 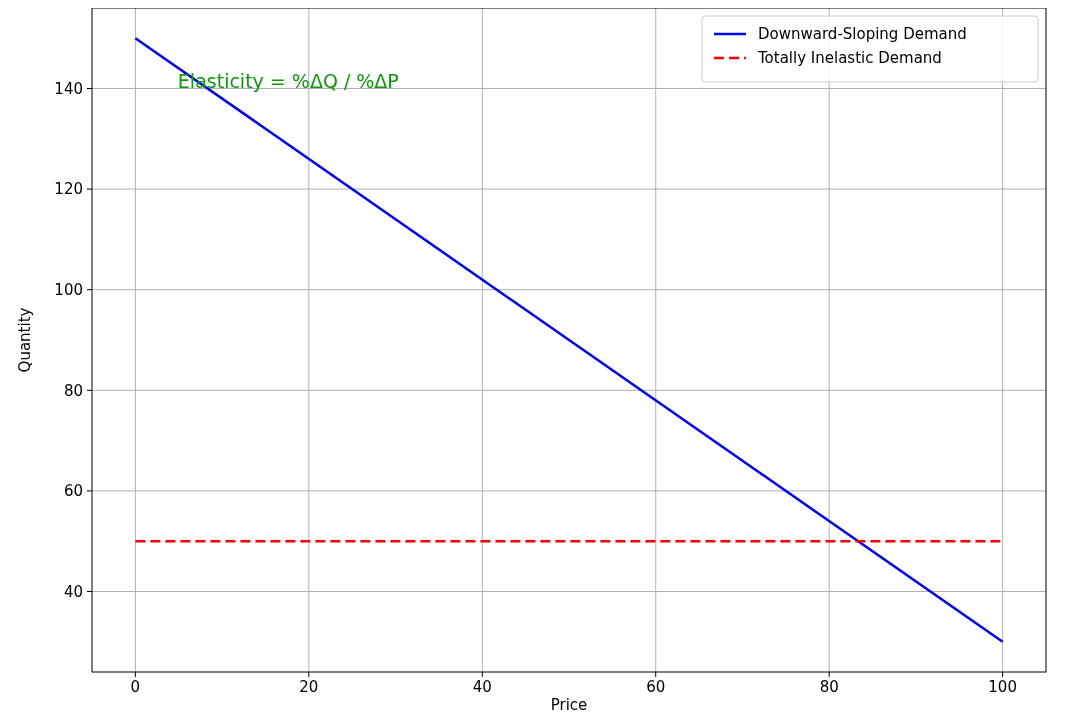 What do you see at coordinates (68, 189) in the screenshot?
I see `y-tick-label: 120` at bounding box center [68, 189].